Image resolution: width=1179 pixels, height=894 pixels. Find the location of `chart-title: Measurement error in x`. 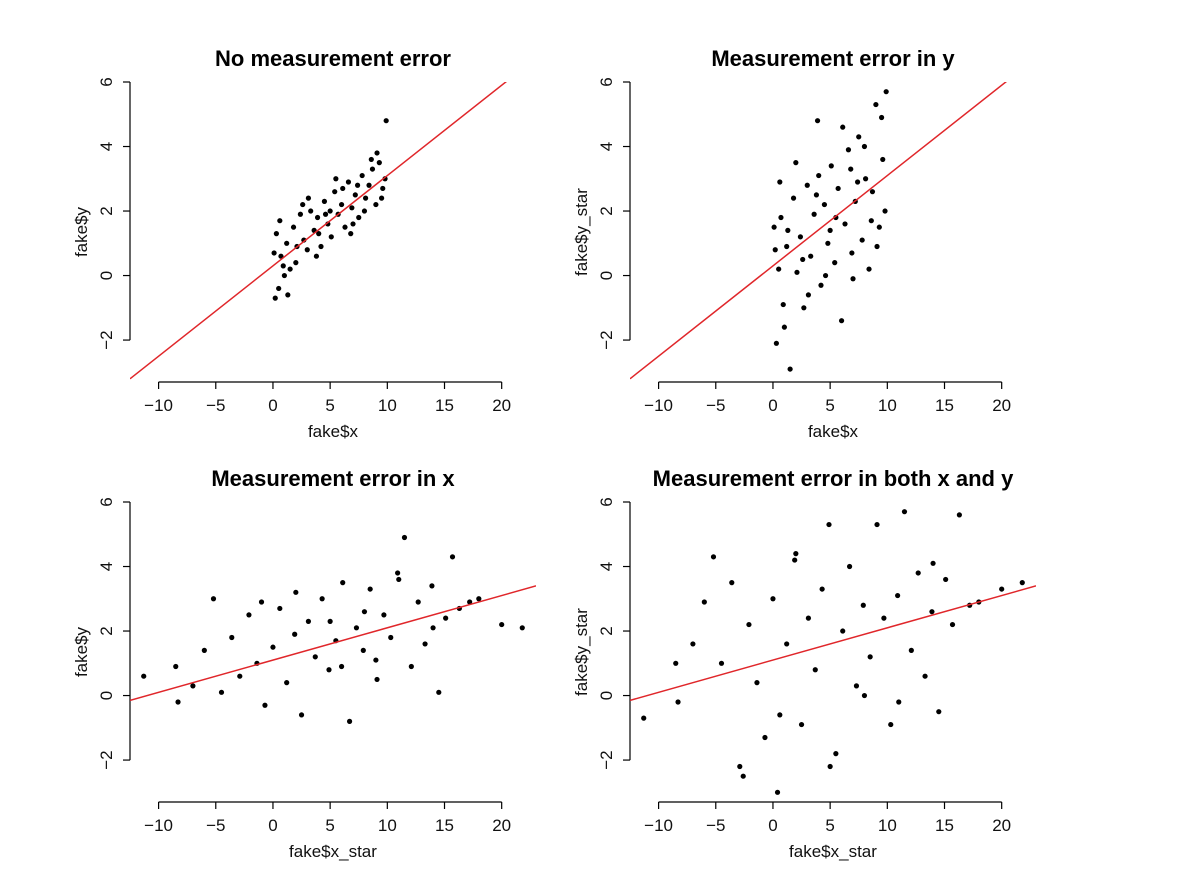

chart-title: Measurement error in x is located at coordinates (333, 478).